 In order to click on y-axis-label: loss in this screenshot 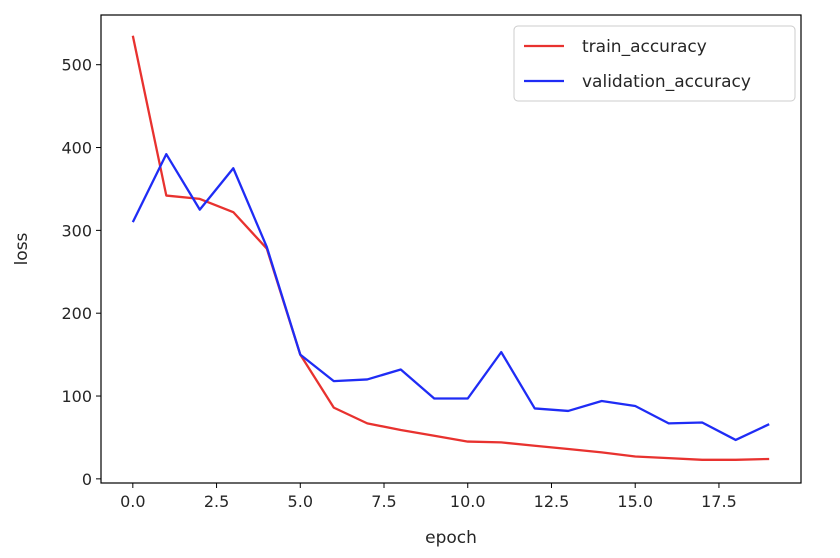, I will do `click(22, 248)`.